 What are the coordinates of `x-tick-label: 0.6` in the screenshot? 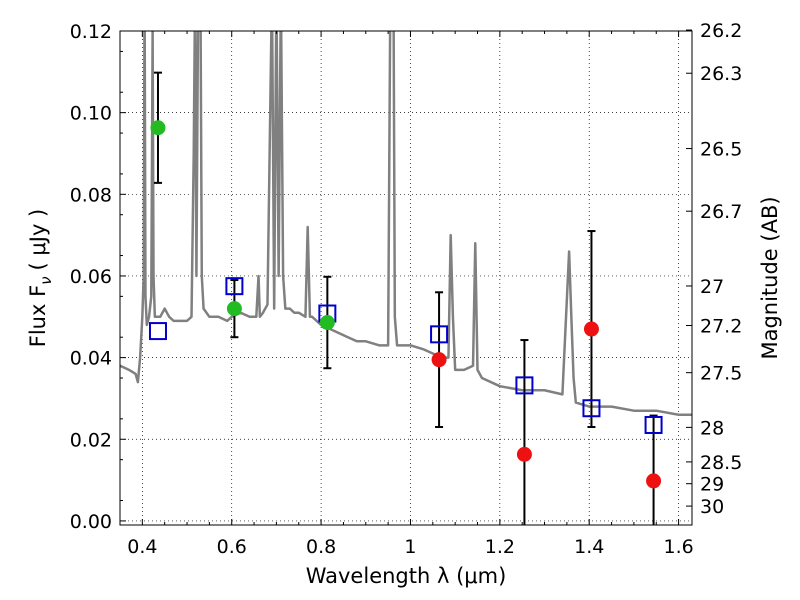 It's located at (232, 547).